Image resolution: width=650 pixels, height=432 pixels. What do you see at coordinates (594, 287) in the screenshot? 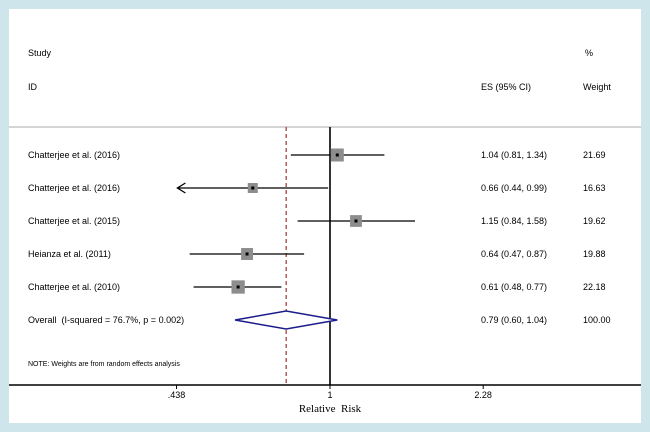
I see `study-weight: 22.18` at bounding box center [594, 287].